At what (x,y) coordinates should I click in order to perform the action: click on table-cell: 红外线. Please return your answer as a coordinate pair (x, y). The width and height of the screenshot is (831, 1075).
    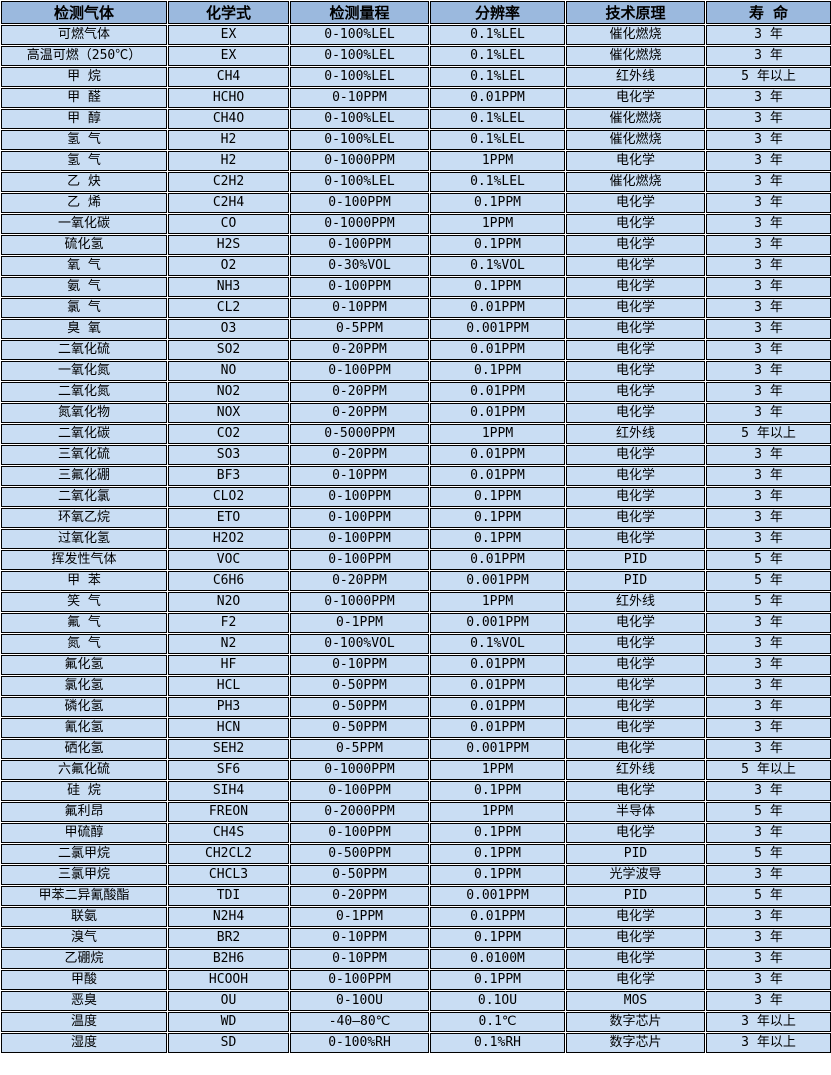
    Looking at the image, I should click on (635, 602).